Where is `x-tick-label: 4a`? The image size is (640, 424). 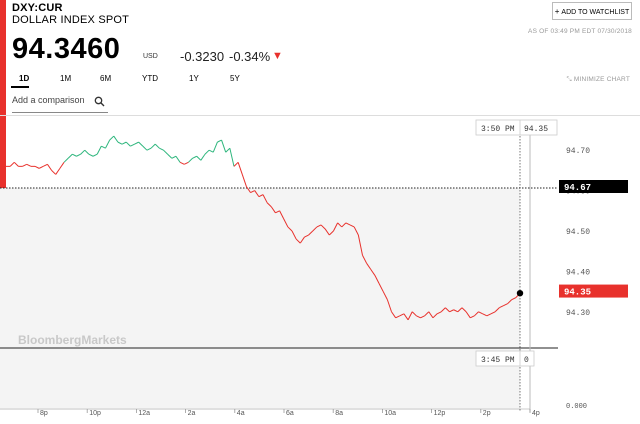
x-tick-label: 4a is located at coordinates (241, 413).